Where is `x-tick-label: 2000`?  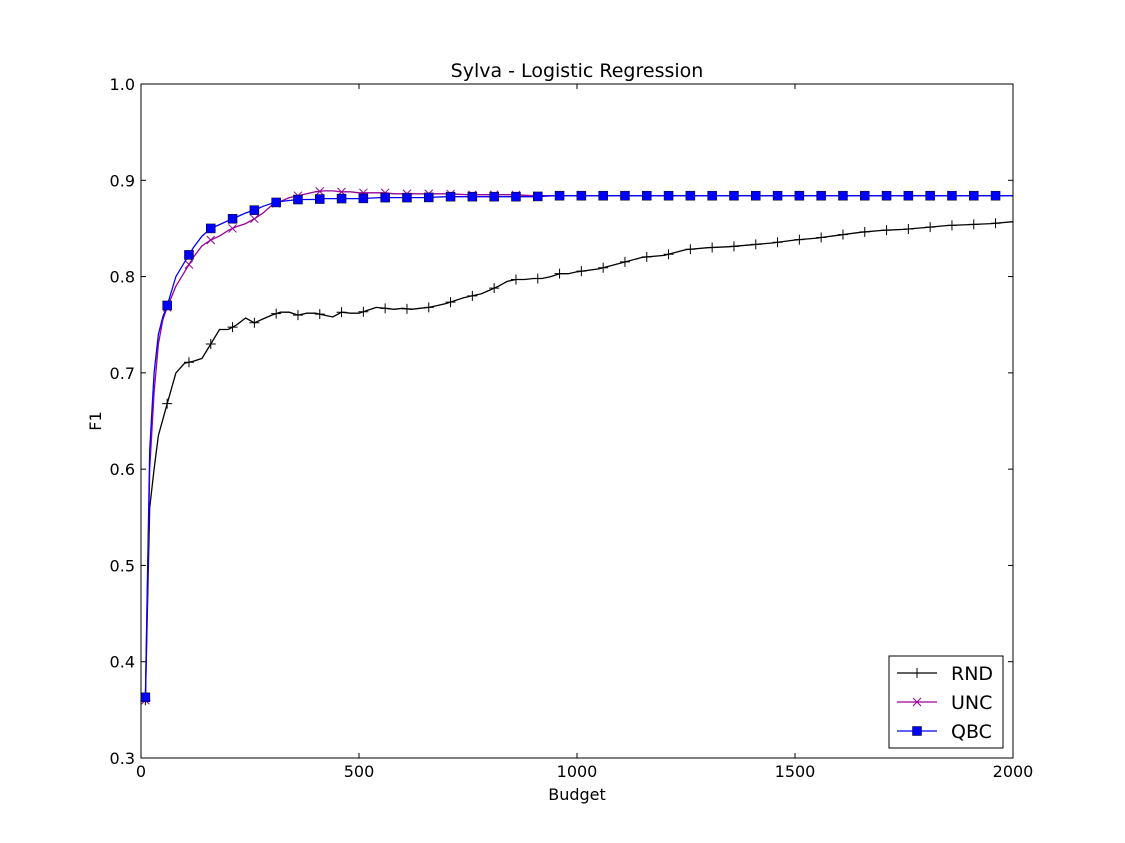 x-tick-label: 2000 is located at coordinates (1013, 771).